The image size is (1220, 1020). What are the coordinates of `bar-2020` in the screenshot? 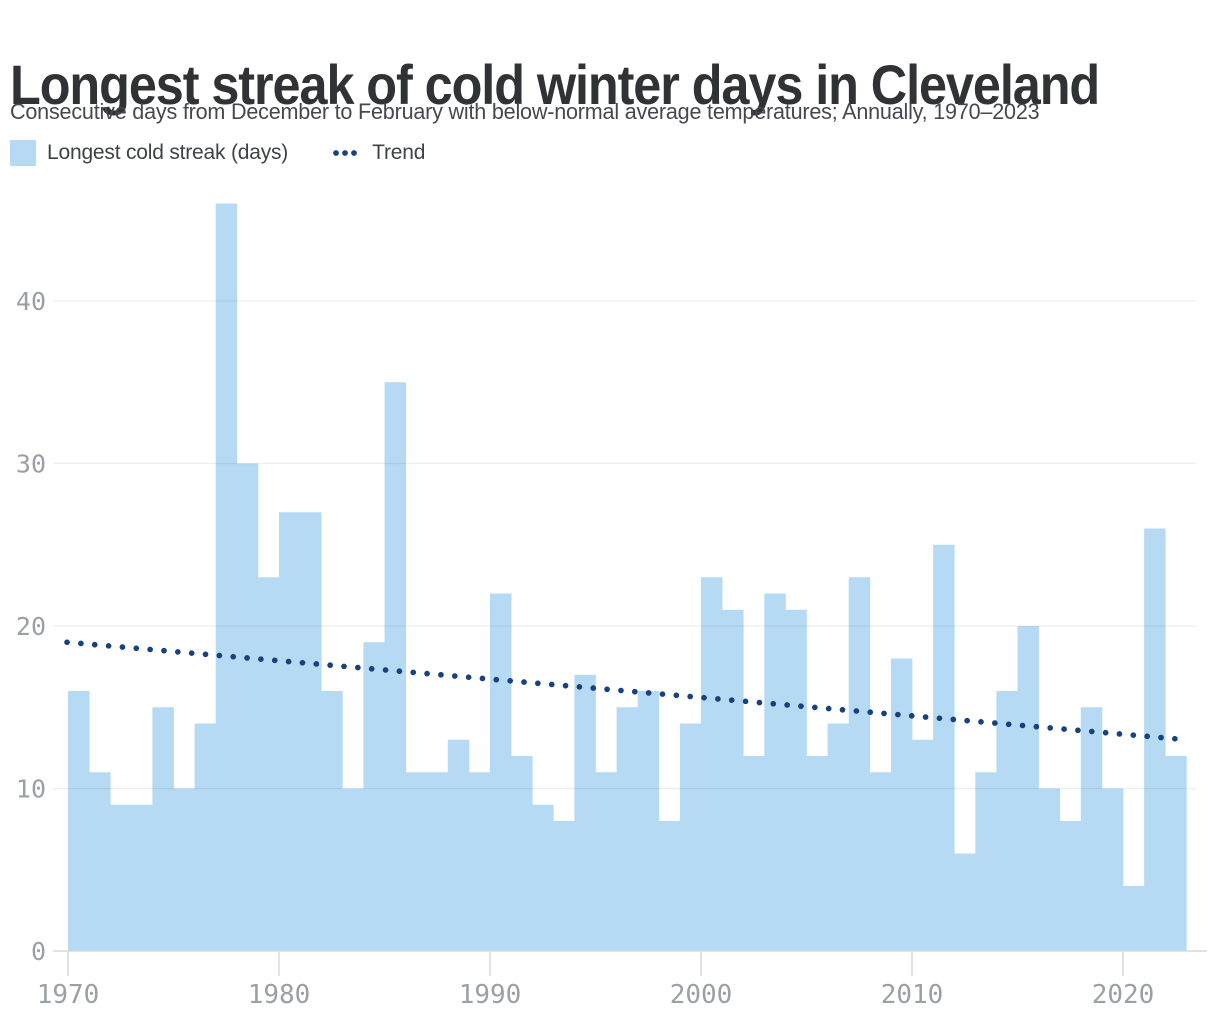 It's located at (1134, 918).